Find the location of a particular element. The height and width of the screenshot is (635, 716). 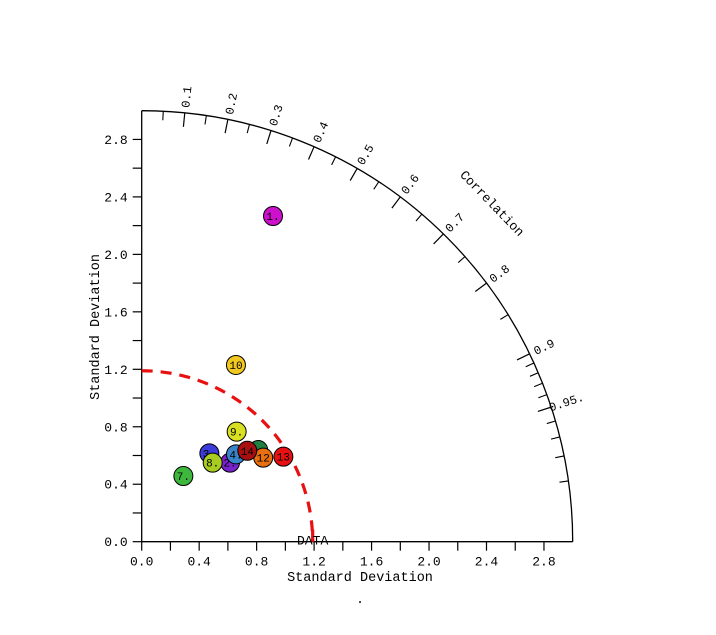

data-point-label: 1. is located at coordinates (272, 218).